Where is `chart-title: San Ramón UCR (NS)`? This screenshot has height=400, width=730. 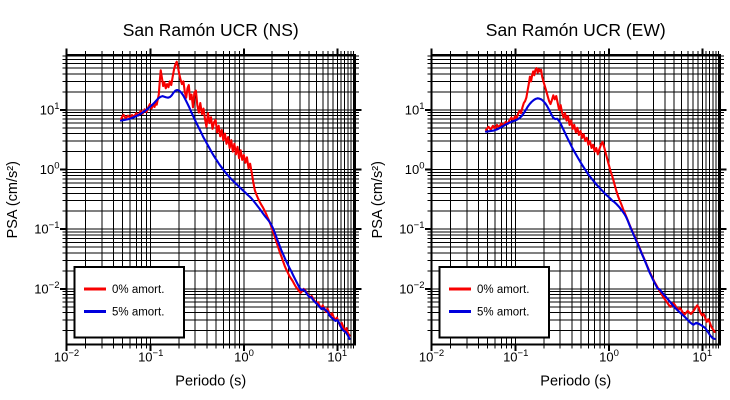 chart-title: San Ramón UCR (NS) is located at coordinates (211, 30).